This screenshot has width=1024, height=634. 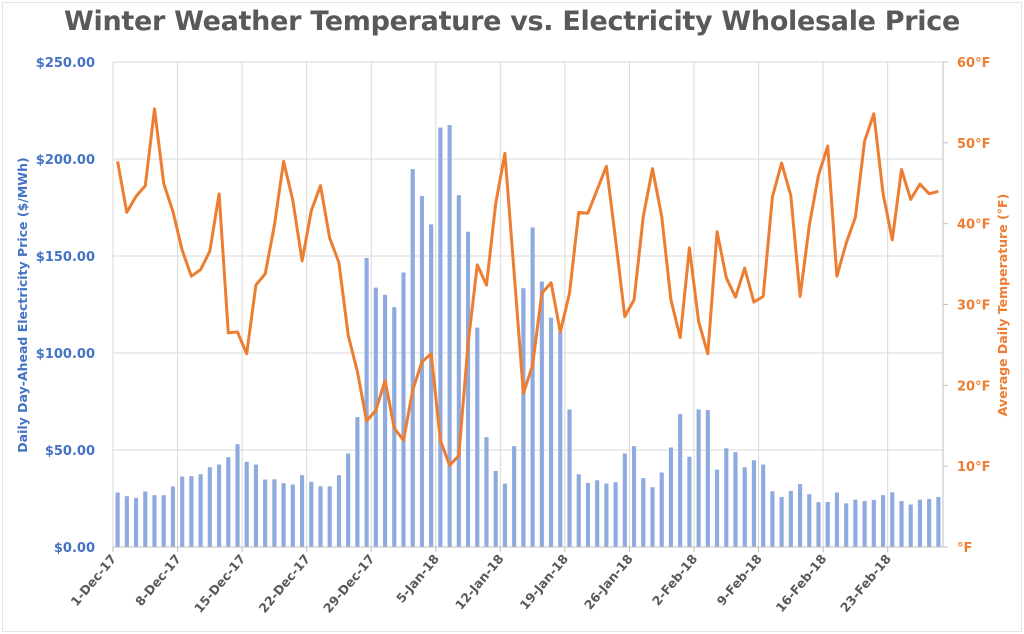 I want to click on y-tick-label: $100.00, so click(x=65, y=354).